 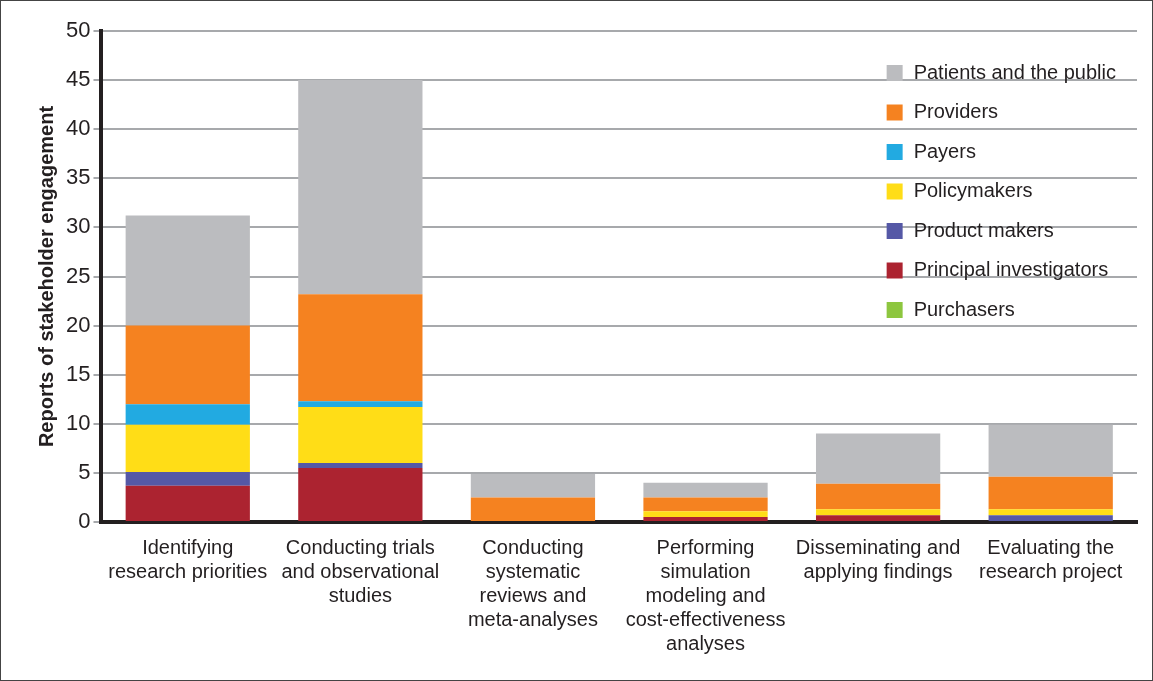 I want to click on y-tick-label: 30, so click(x=78, y=226).